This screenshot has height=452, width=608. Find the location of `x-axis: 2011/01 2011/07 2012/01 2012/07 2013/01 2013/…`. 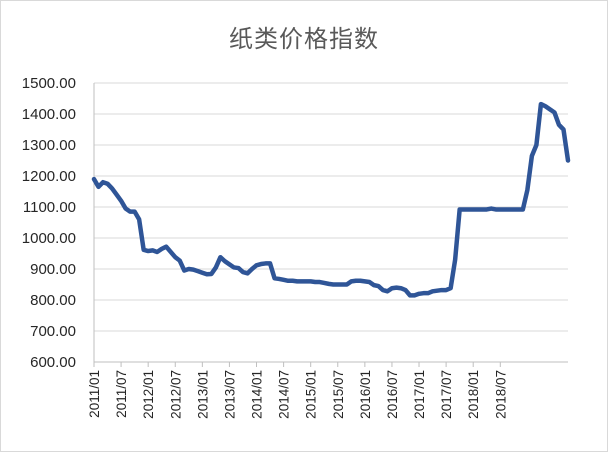

x-axis: 2011/01 2011/07 2012/01 2012/07 2013/01 2013/… is located at coordinates (327, 390).